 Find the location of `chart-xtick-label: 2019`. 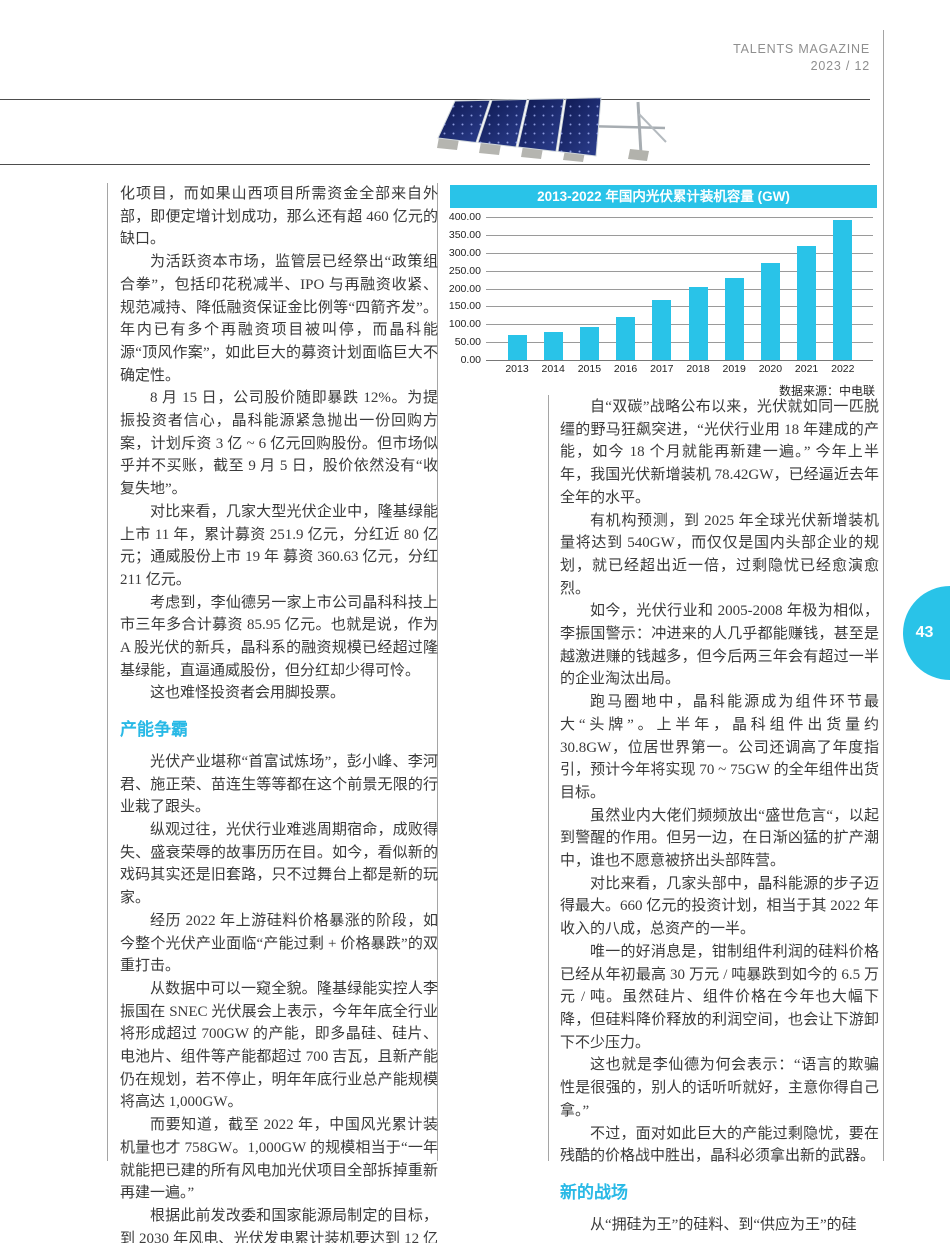

chart-xtick-label: 2019 is located at coordinates (734, 369).